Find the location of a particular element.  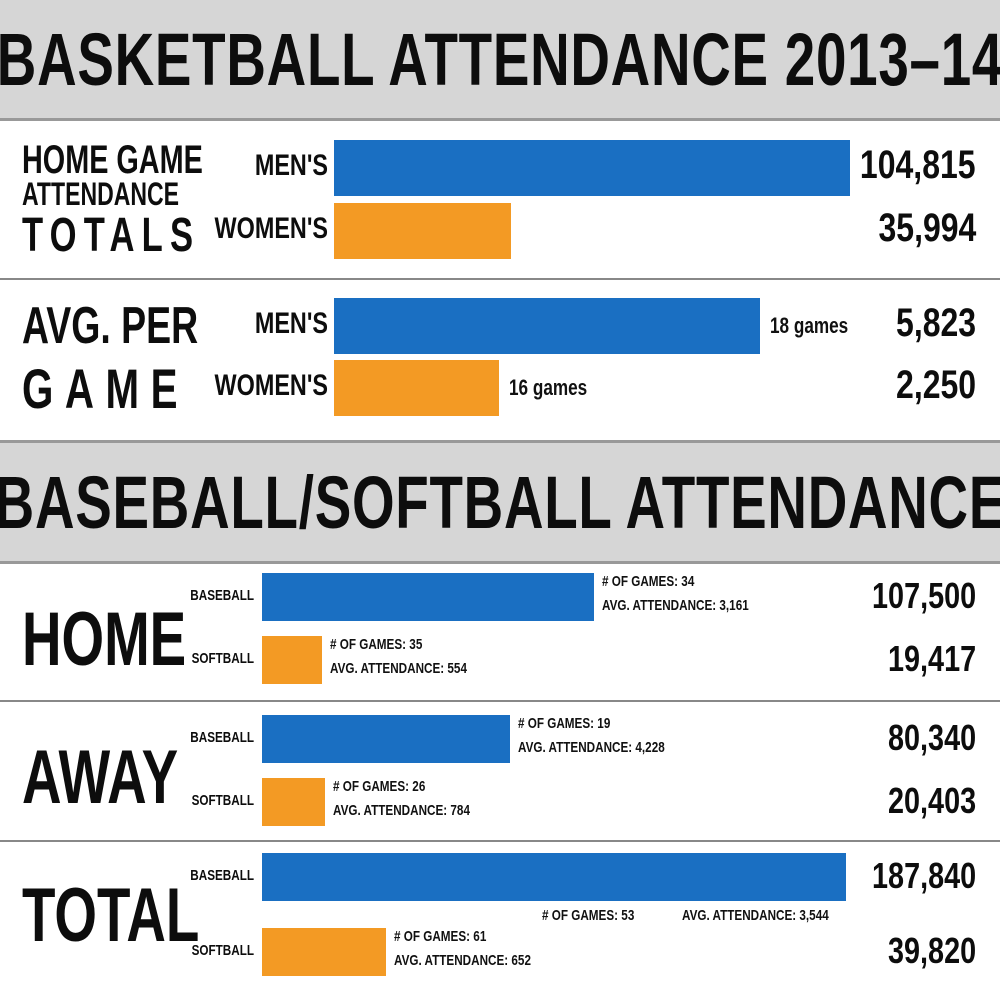

games-note: # OF GAMES: 19 is located at coordinates (564, 723).